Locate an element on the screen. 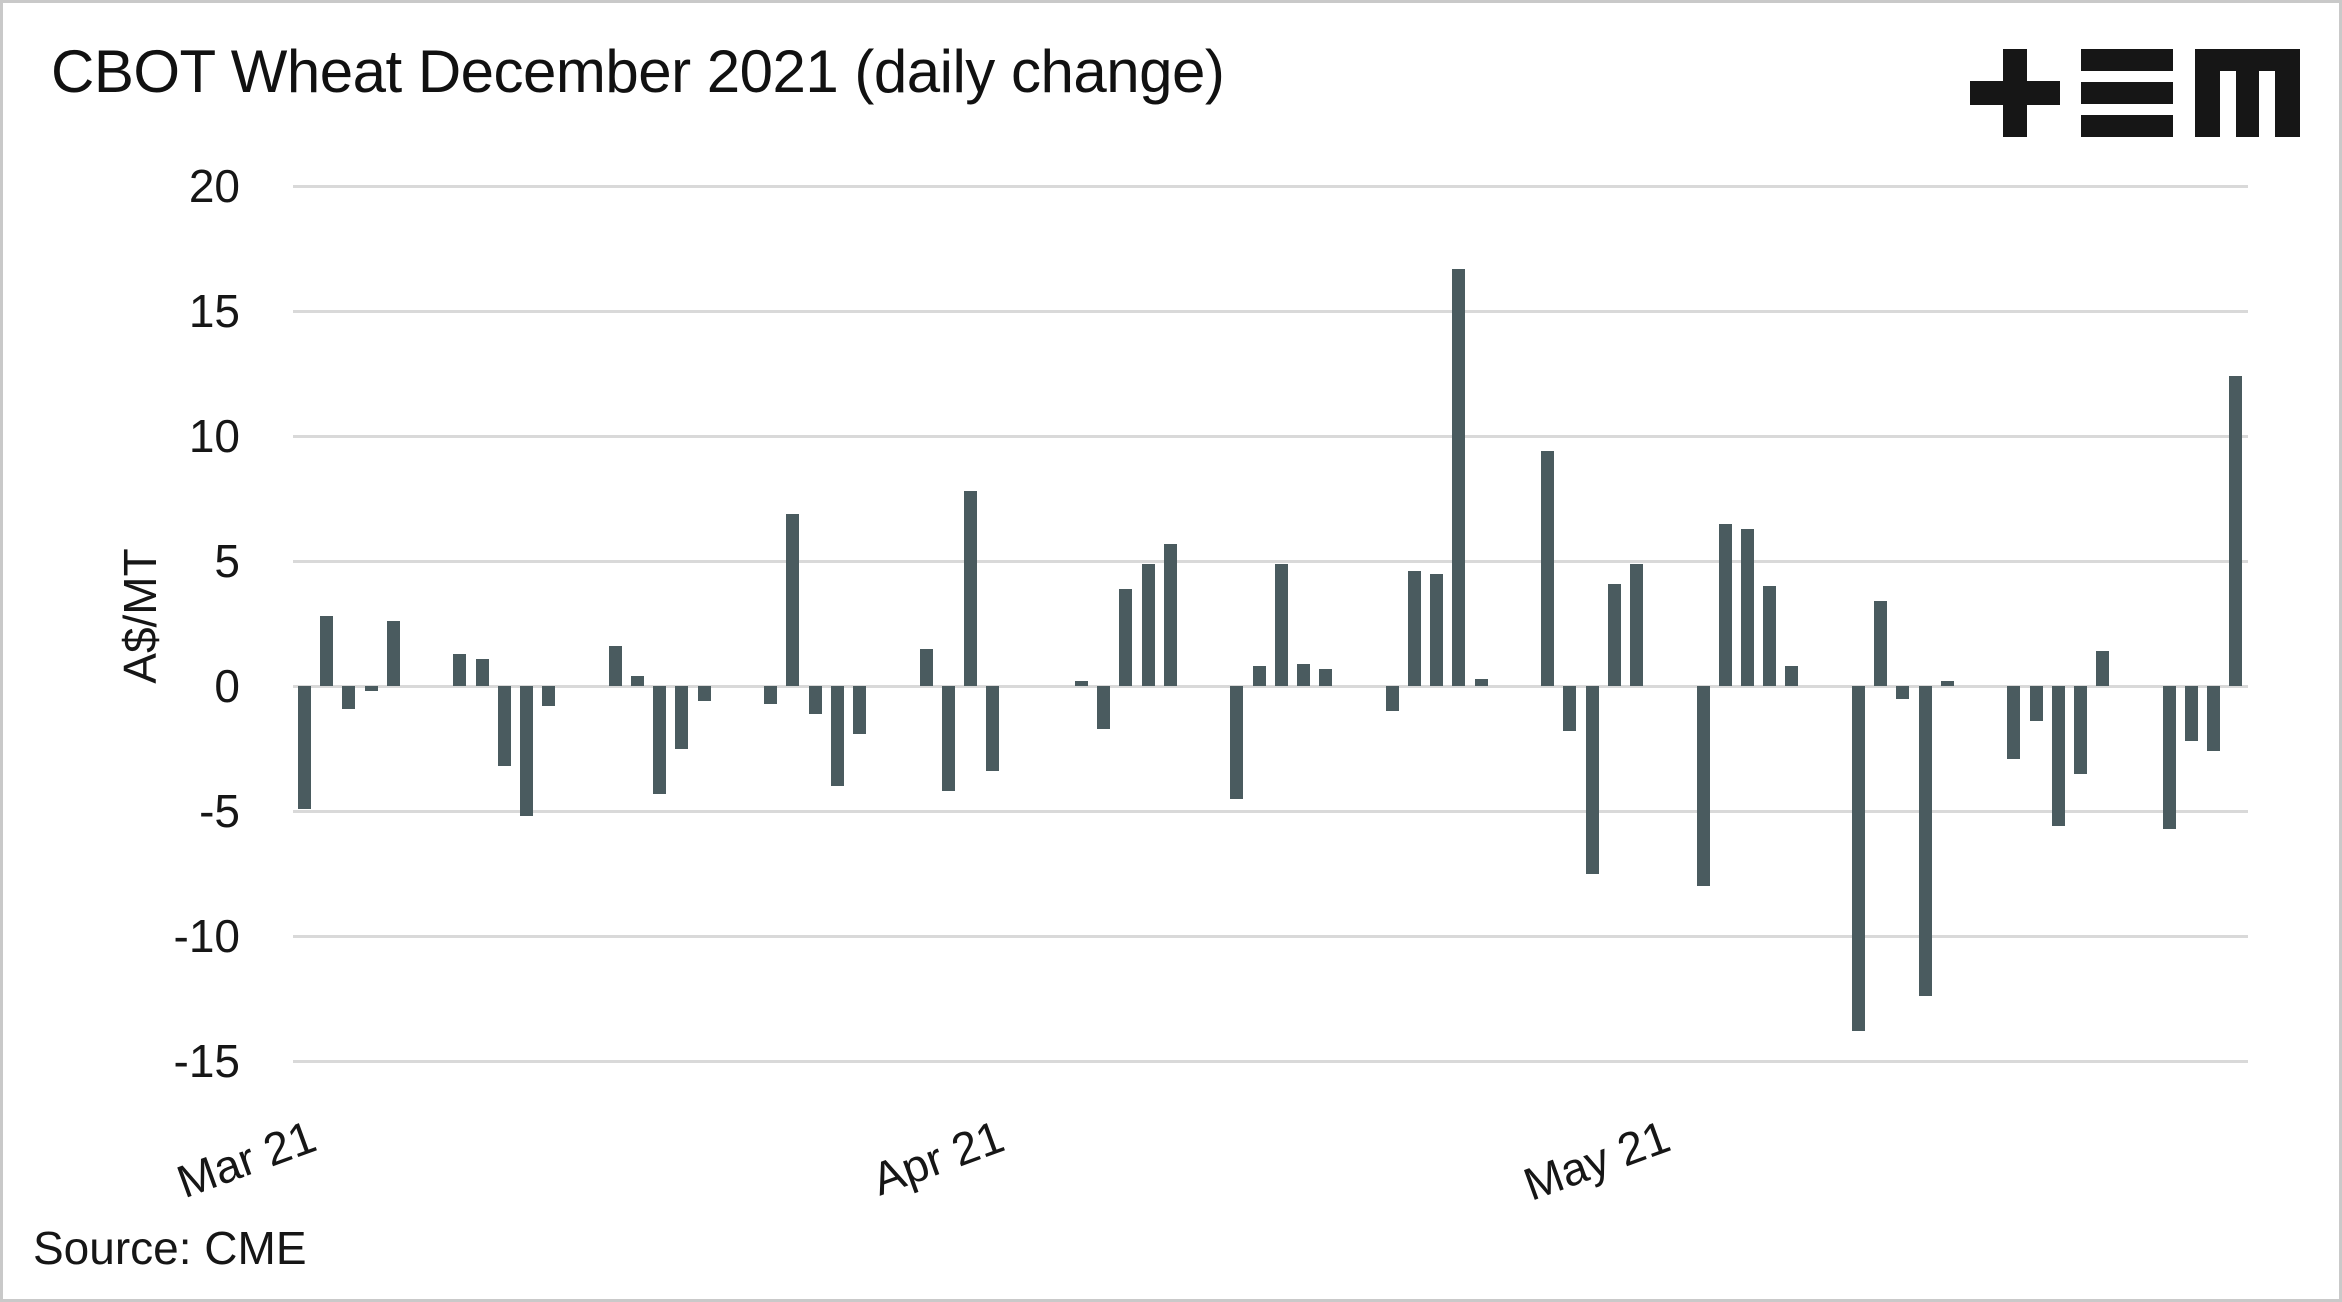 The image size is (2342, 1302). gridline--5 is located at coordinates (1270, 811).